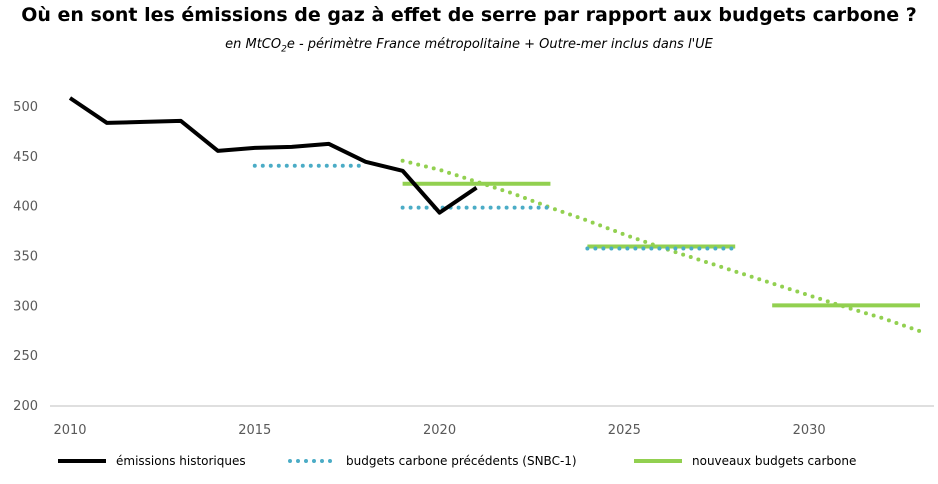 Image resolution: width=938 pixels, height=484 pixels. I want to click on y-tick-label: 300, so click(25, 306).